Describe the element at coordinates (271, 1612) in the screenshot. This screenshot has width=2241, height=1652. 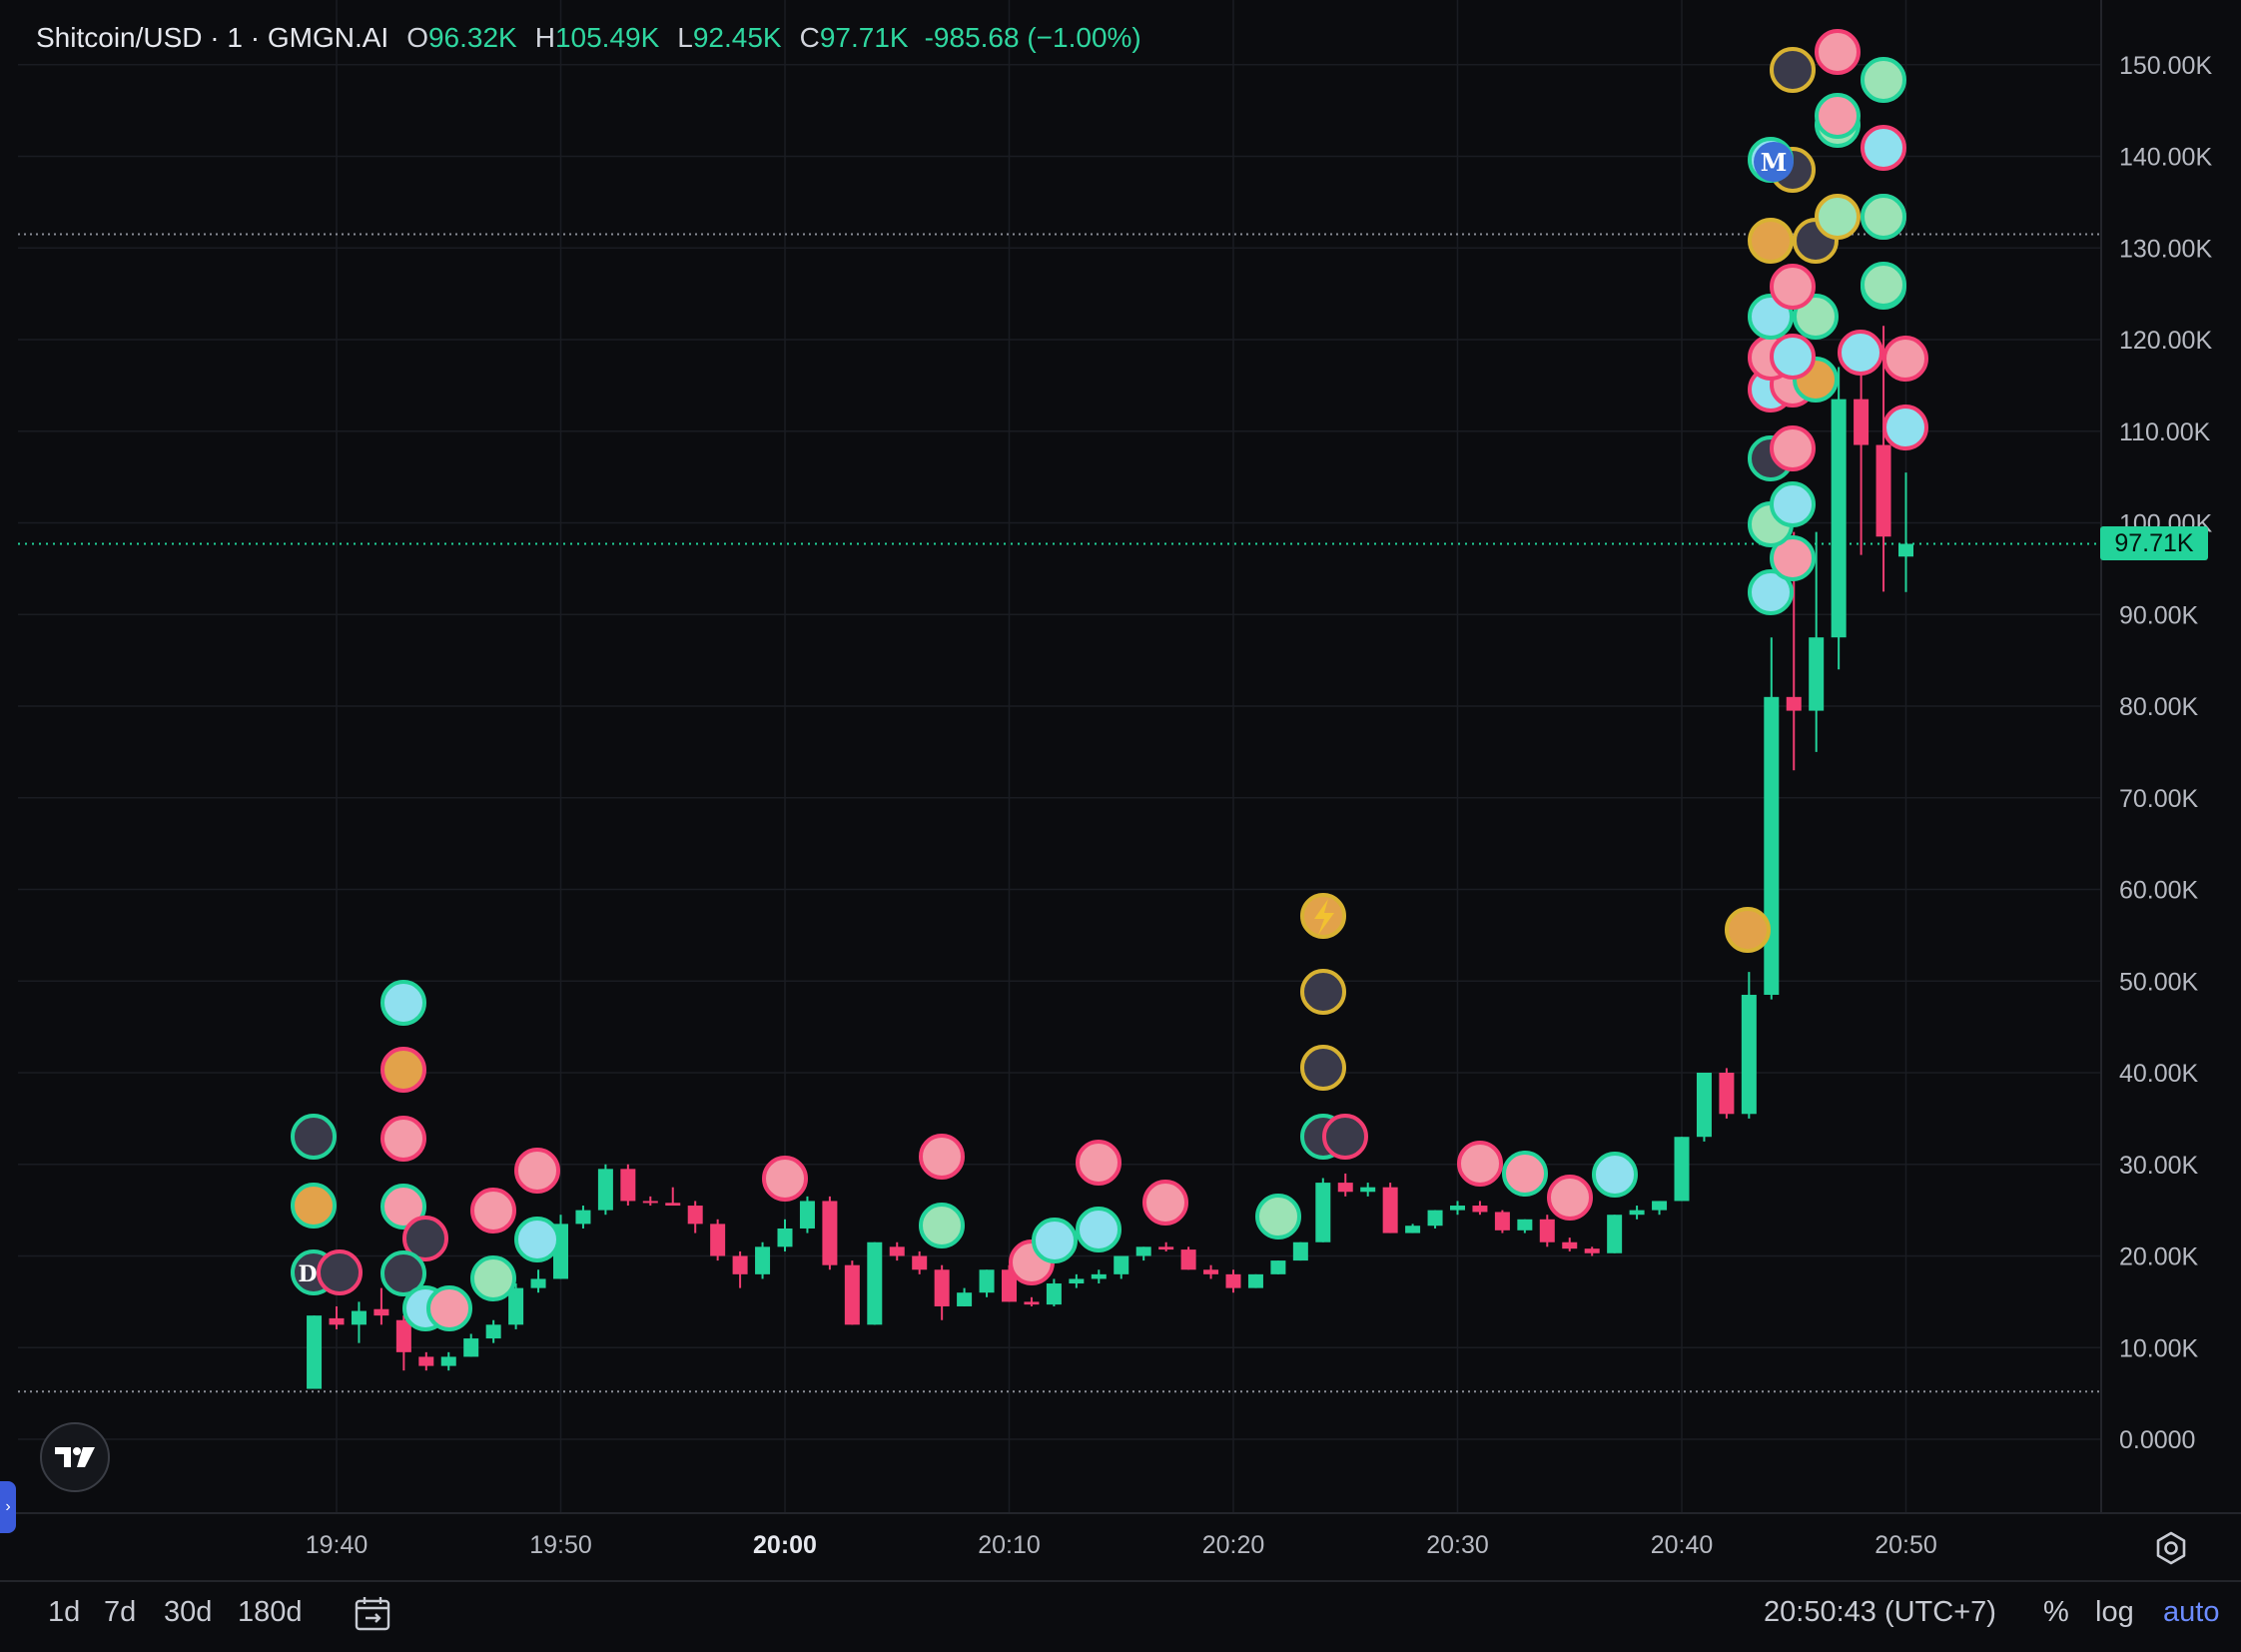
I see `range-180d-button: 180d` at that location.